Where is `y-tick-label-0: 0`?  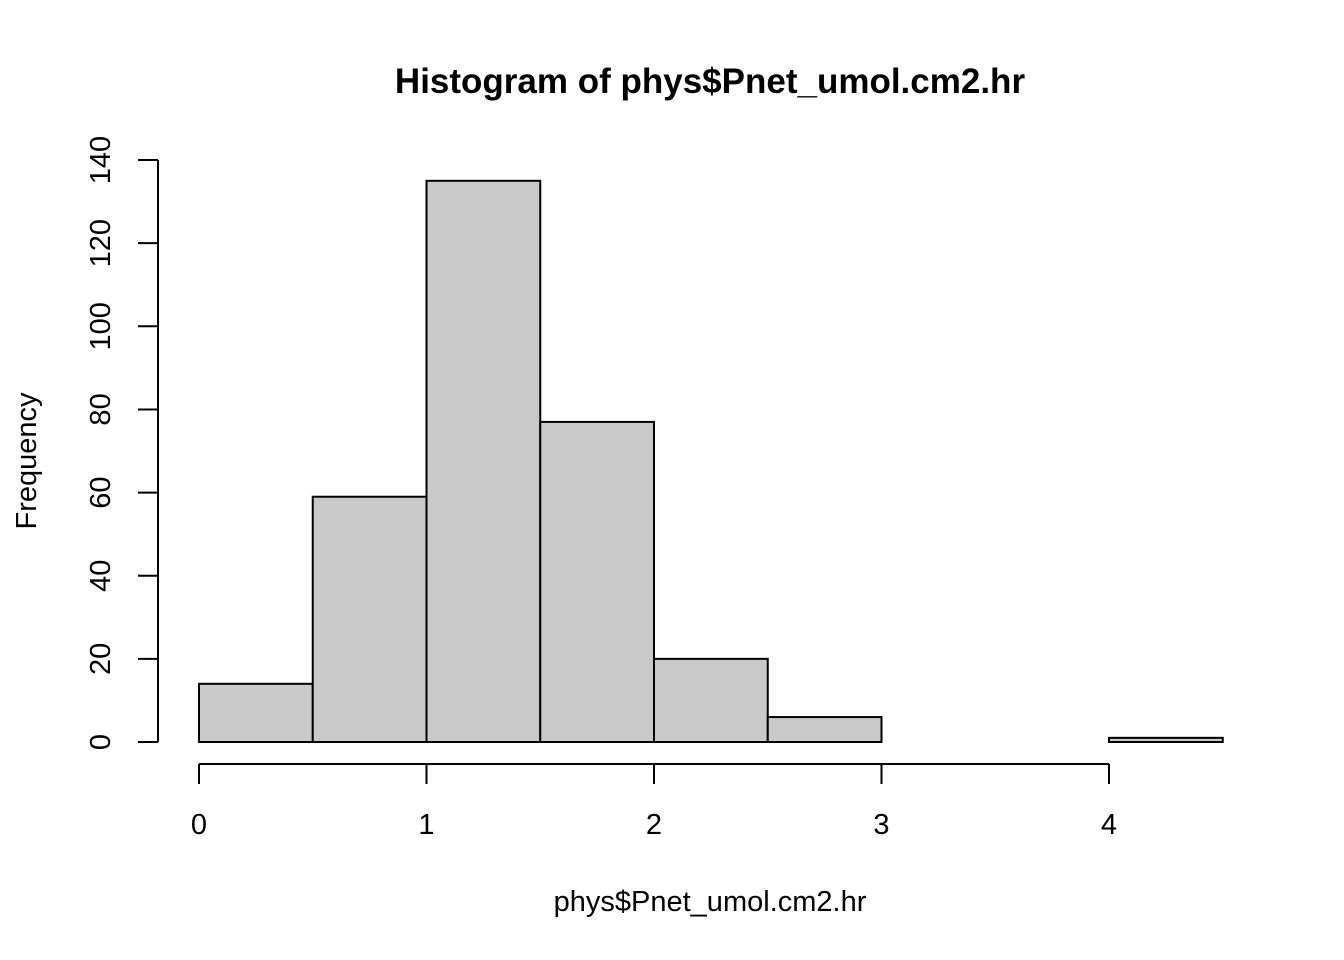 y-tick-label-0: 0 is located at coordinates (101, 742).